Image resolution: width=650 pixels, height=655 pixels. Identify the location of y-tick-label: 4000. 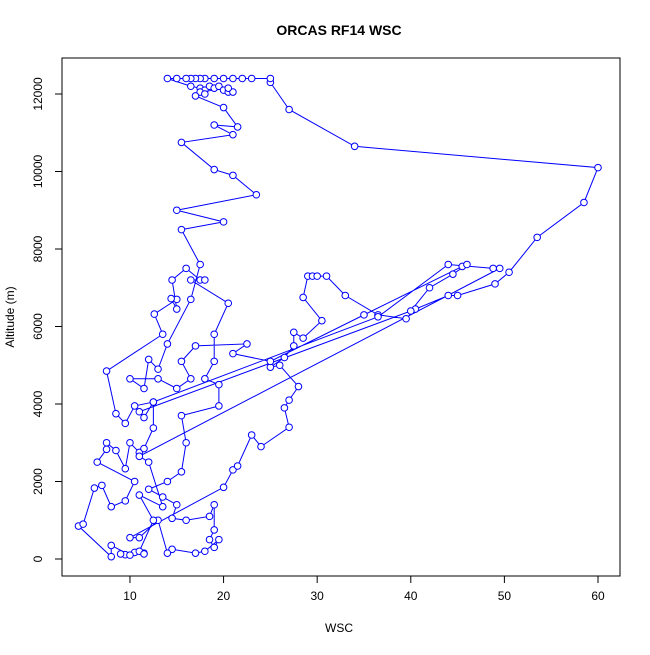
(38, 403).